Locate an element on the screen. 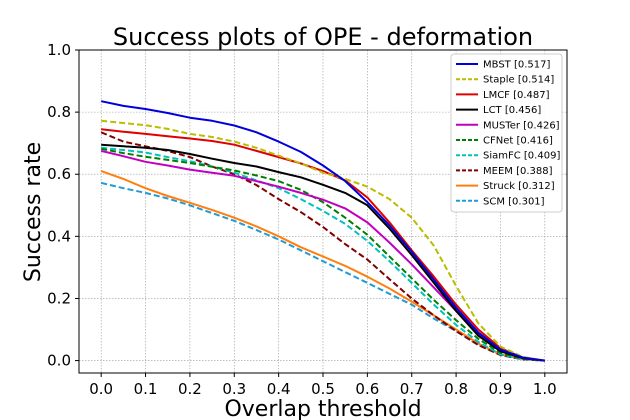  legend-entry-label: MUSTer [0.426] is located at coordinates (521, 125).